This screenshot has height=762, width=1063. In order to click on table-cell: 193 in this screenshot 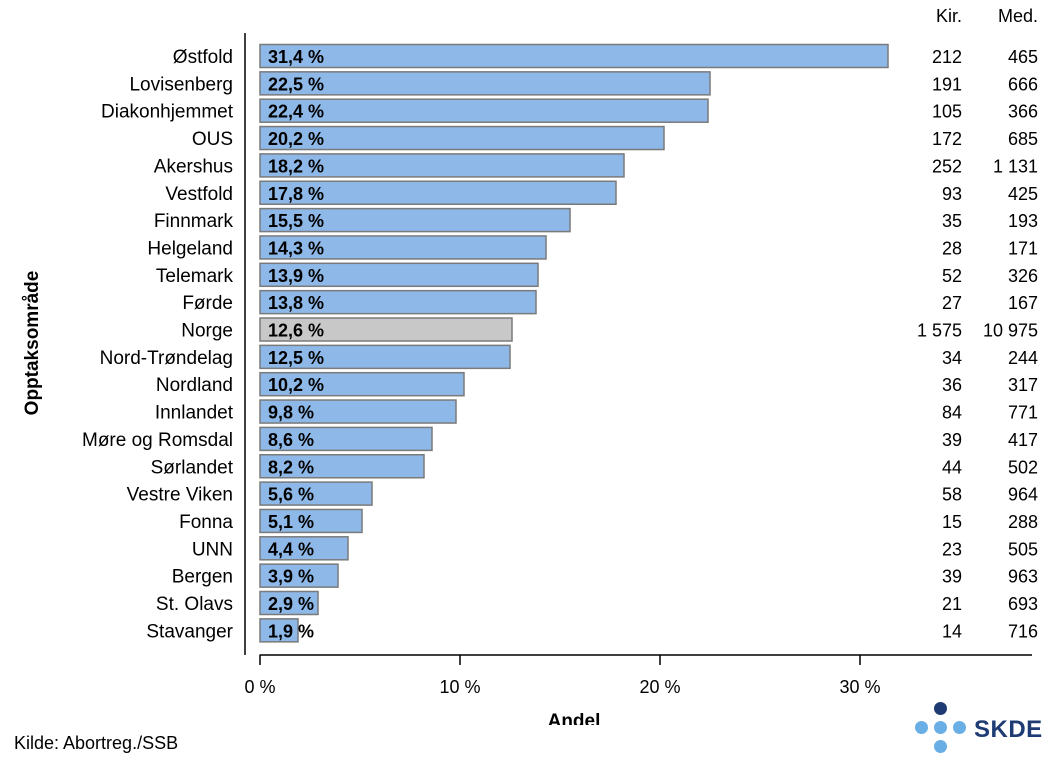, I will do `click(1023, 221)`.